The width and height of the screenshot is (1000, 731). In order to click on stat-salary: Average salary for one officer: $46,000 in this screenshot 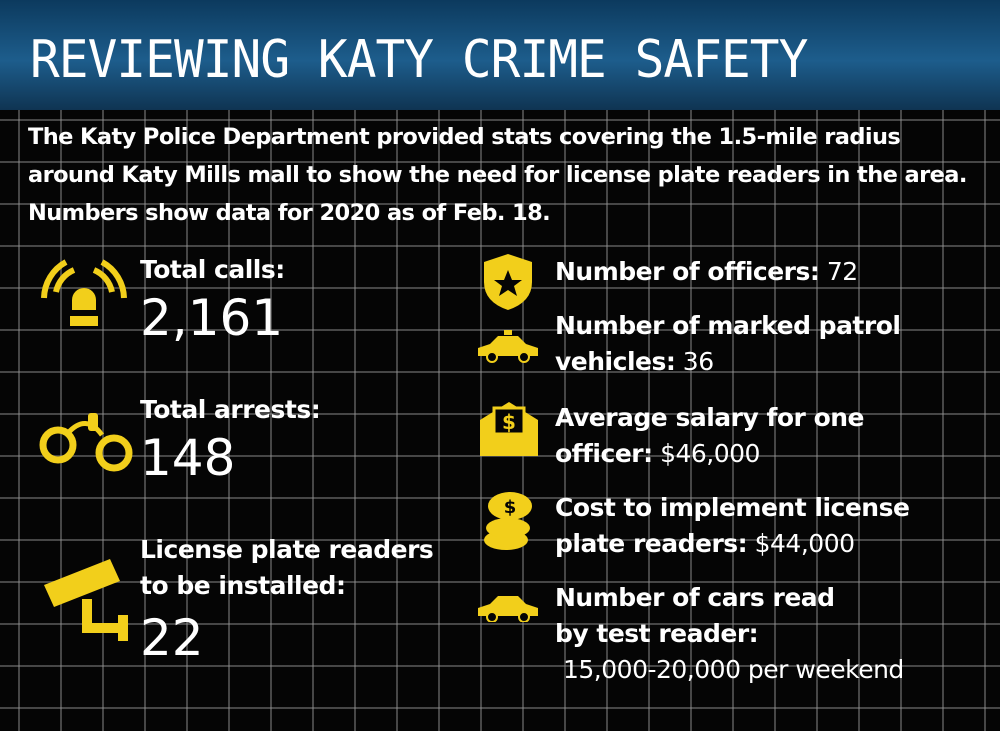, I will do `click(710, 436)`.